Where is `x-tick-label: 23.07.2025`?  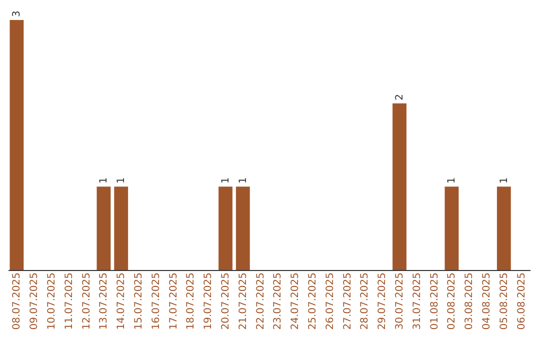
x-tick-label: 23.07.2025 is located at coordinates (278, 301).